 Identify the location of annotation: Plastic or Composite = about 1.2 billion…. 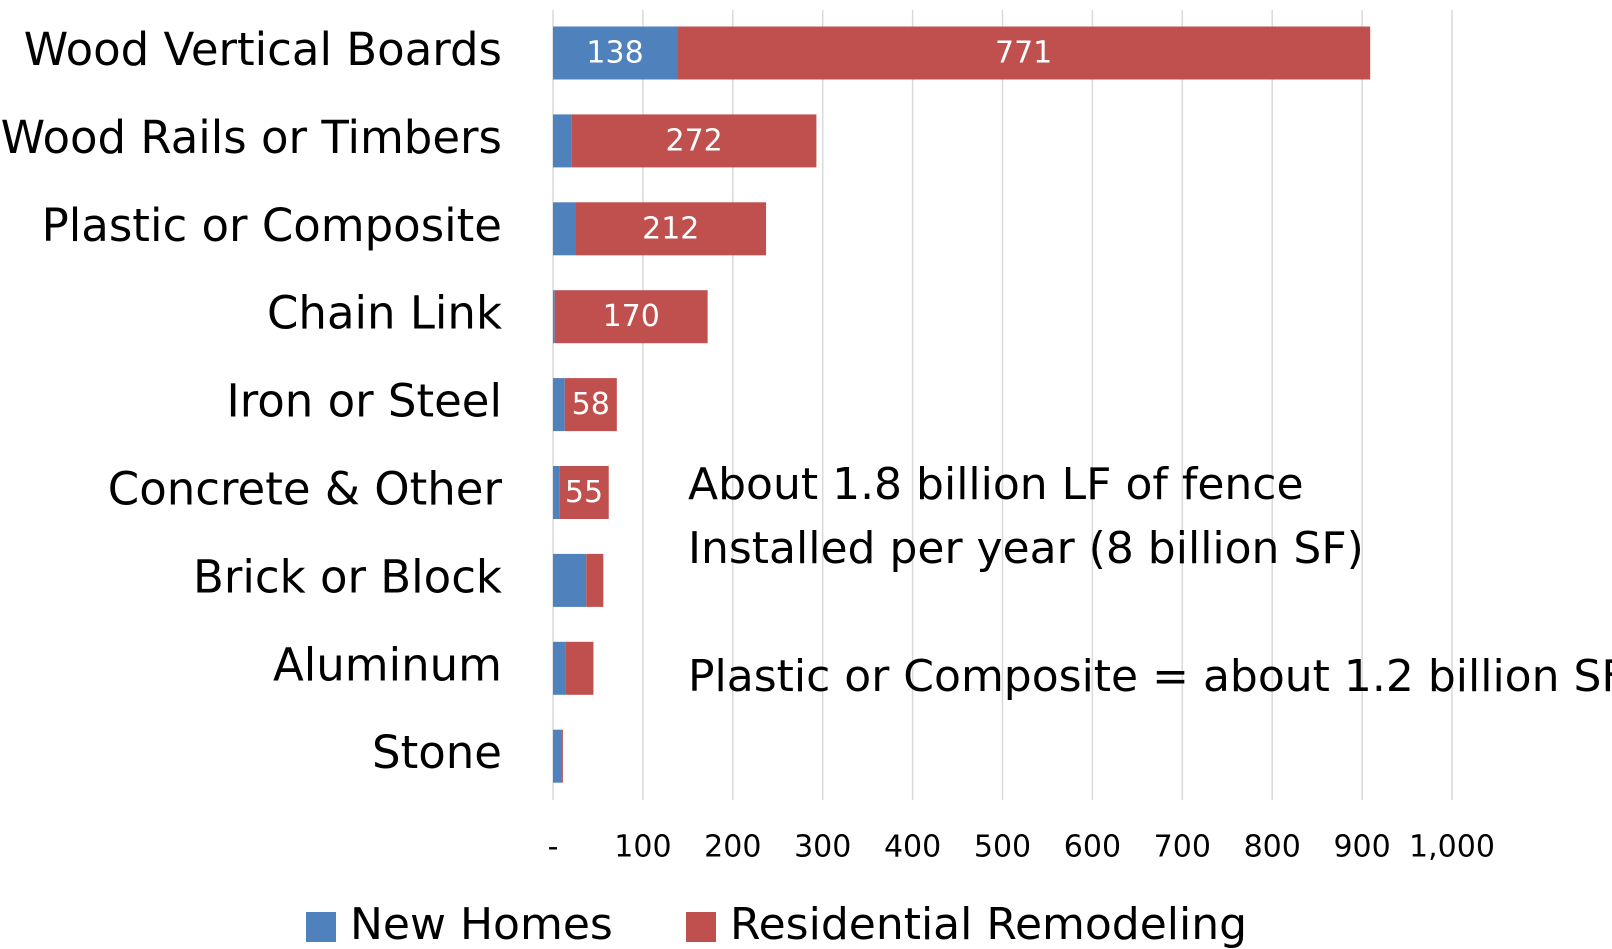
(1150, 676).